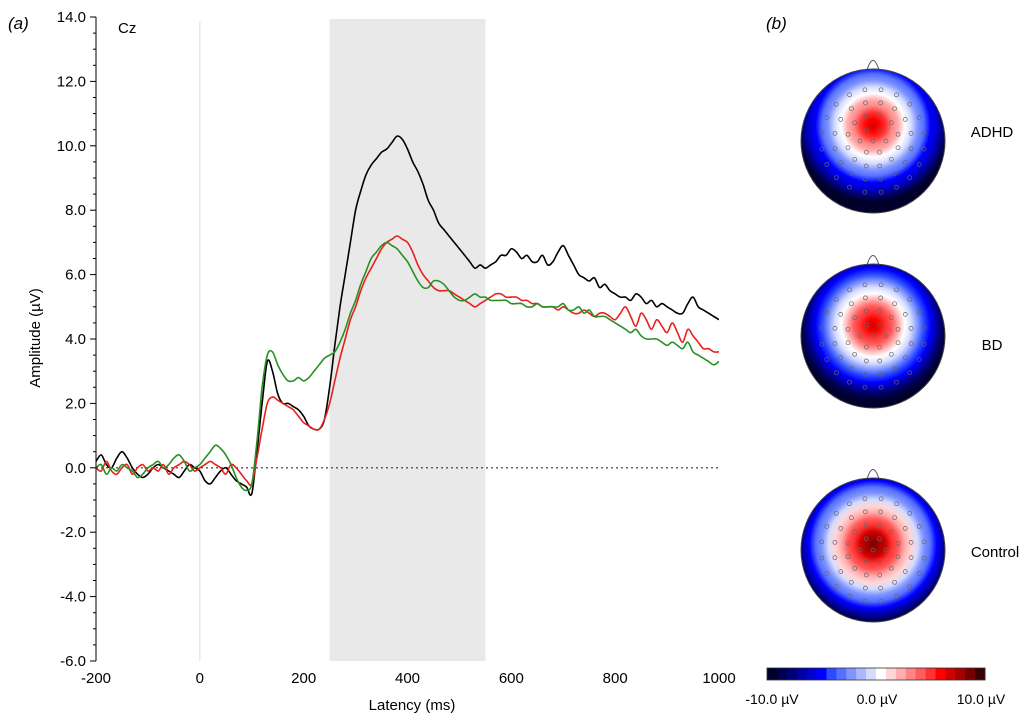 This screenshot has width=1022, height=714. Describe the element at coordinates (96, 678) in the screenshot. I see `x-tick-label: -200` at that location.